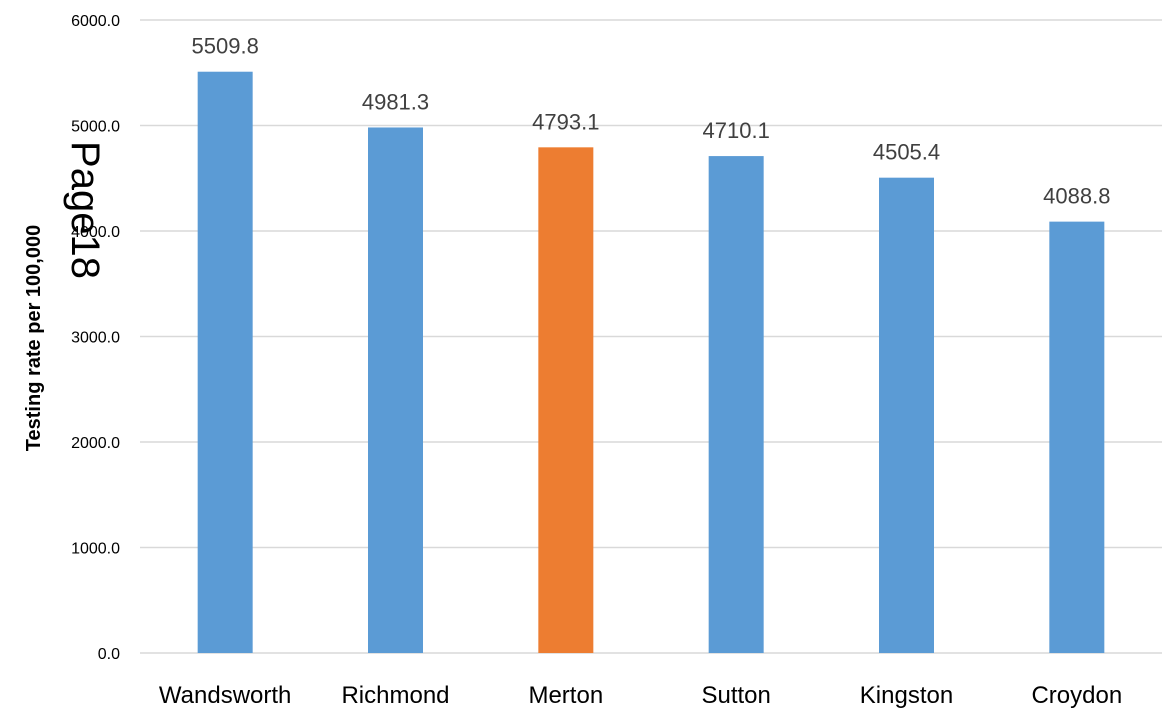  Describe the element at coordinates (95, 21) in the screenshot. I see `y-tick-label: 6000.0` at that location.